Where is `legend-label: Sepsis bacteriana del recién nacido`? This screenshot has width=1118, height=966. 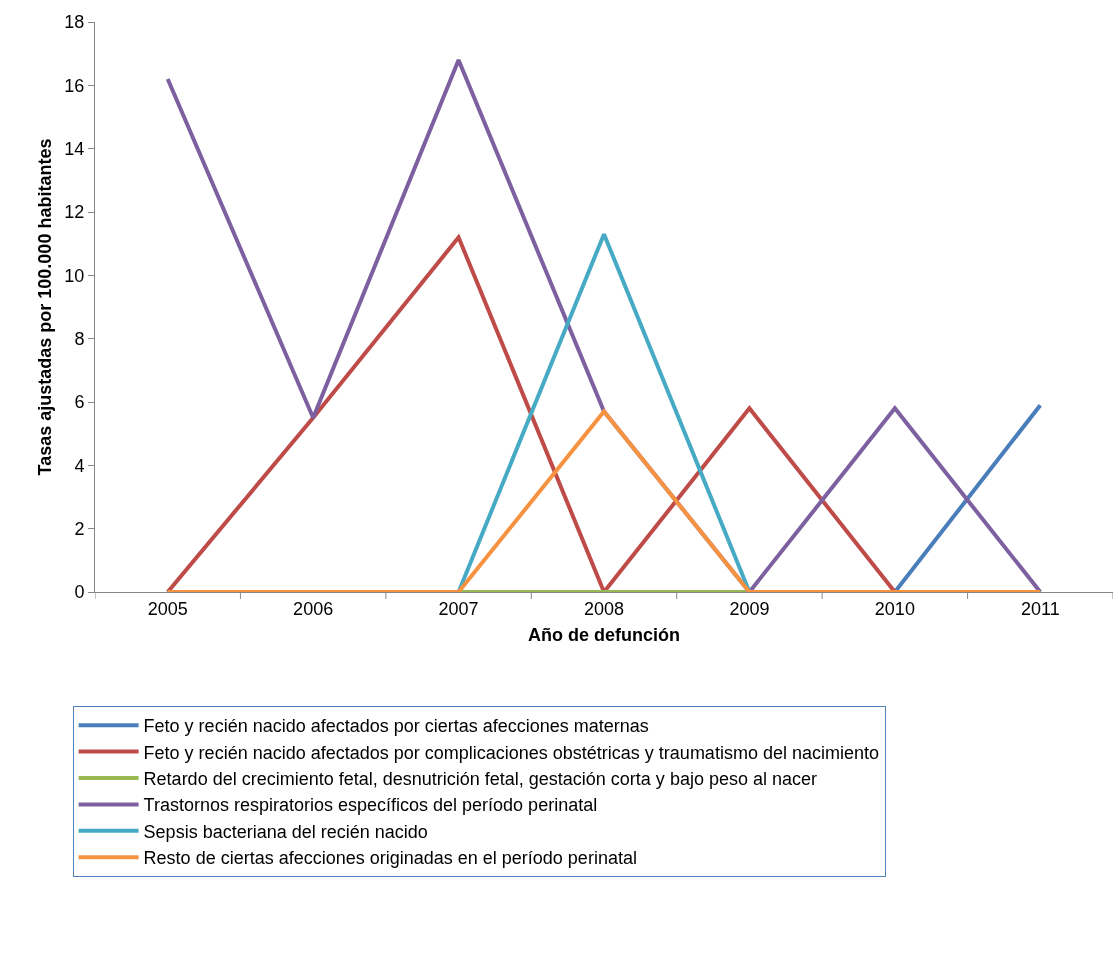
legend-label: Sepsis bacteriana del recién nacido is located at coordinates (285, 831).